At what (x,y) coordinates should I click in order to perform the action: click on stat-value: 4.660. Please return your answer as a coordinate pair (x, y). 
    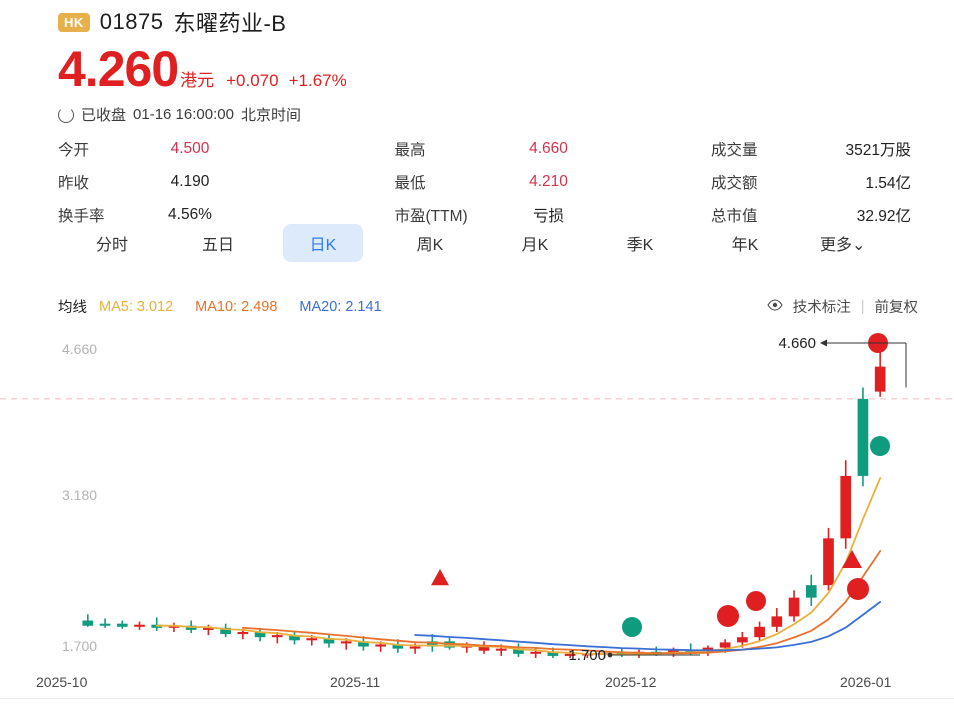
    Looking at the image, I should click on (548, 148).